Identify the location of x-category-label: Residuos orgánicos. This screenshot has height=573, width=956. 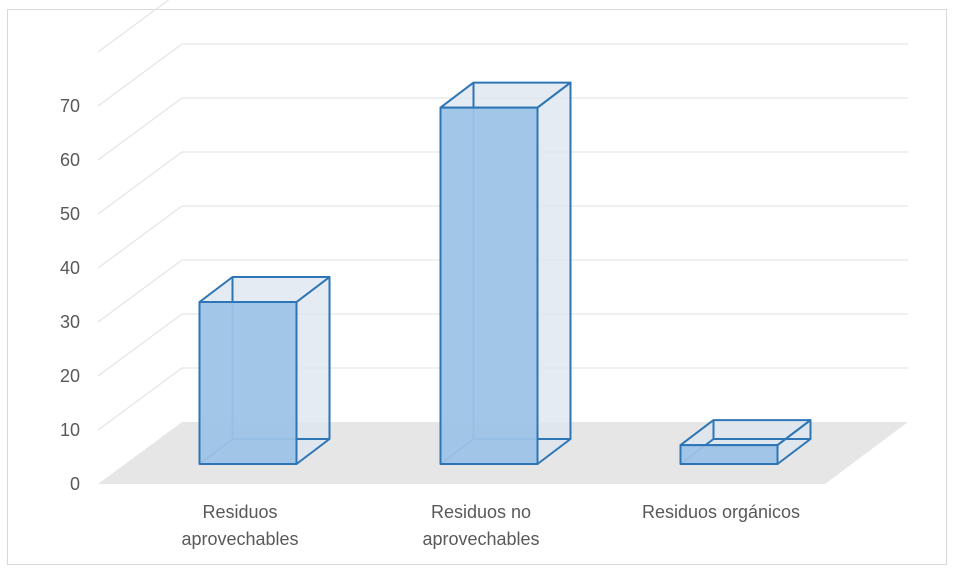
(721, 512).